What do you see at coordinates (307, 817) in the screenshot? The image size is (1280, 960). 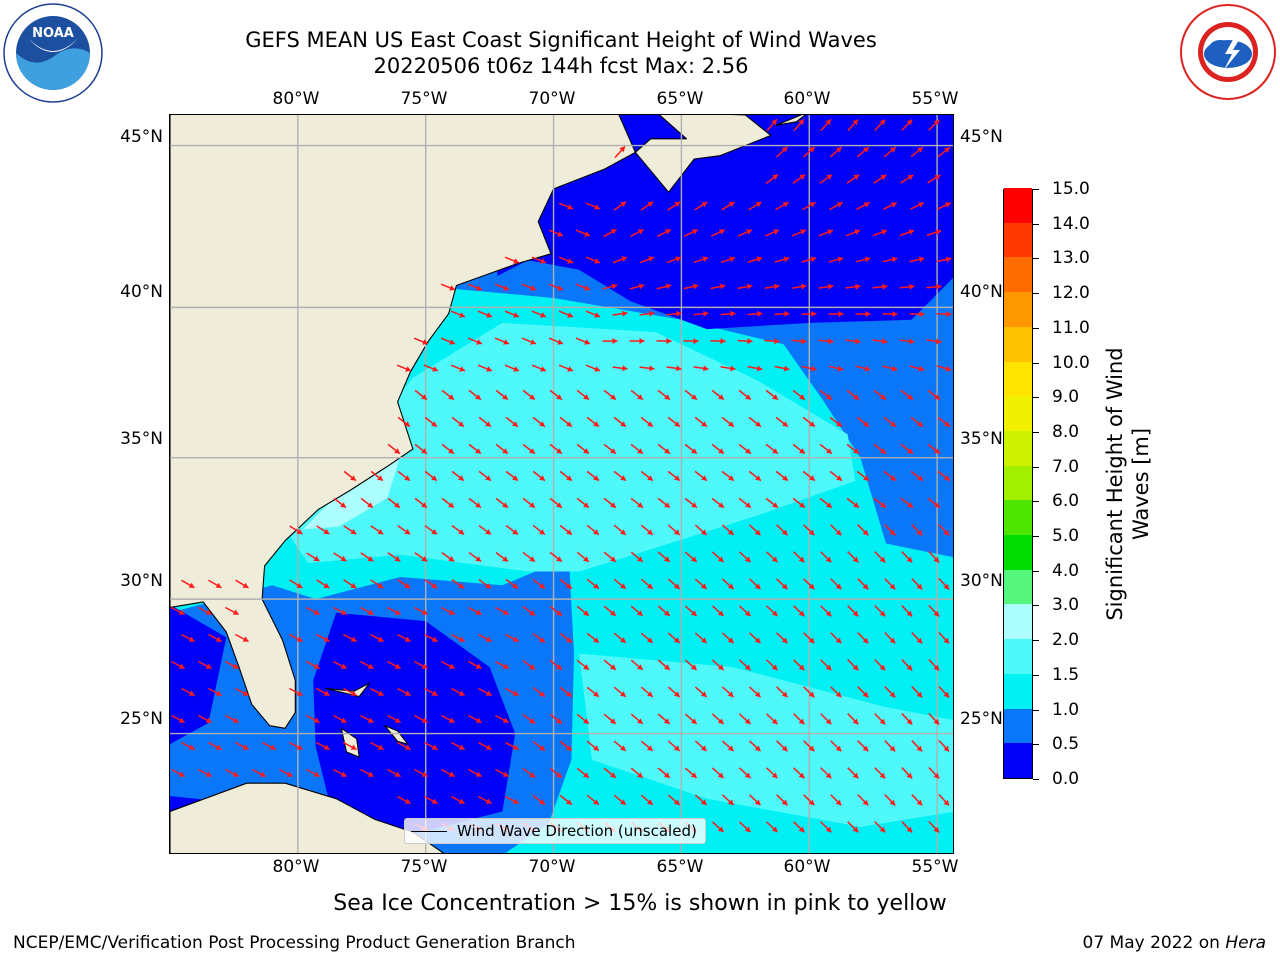 I see `cuba-land` at bounding box center [307, 817].